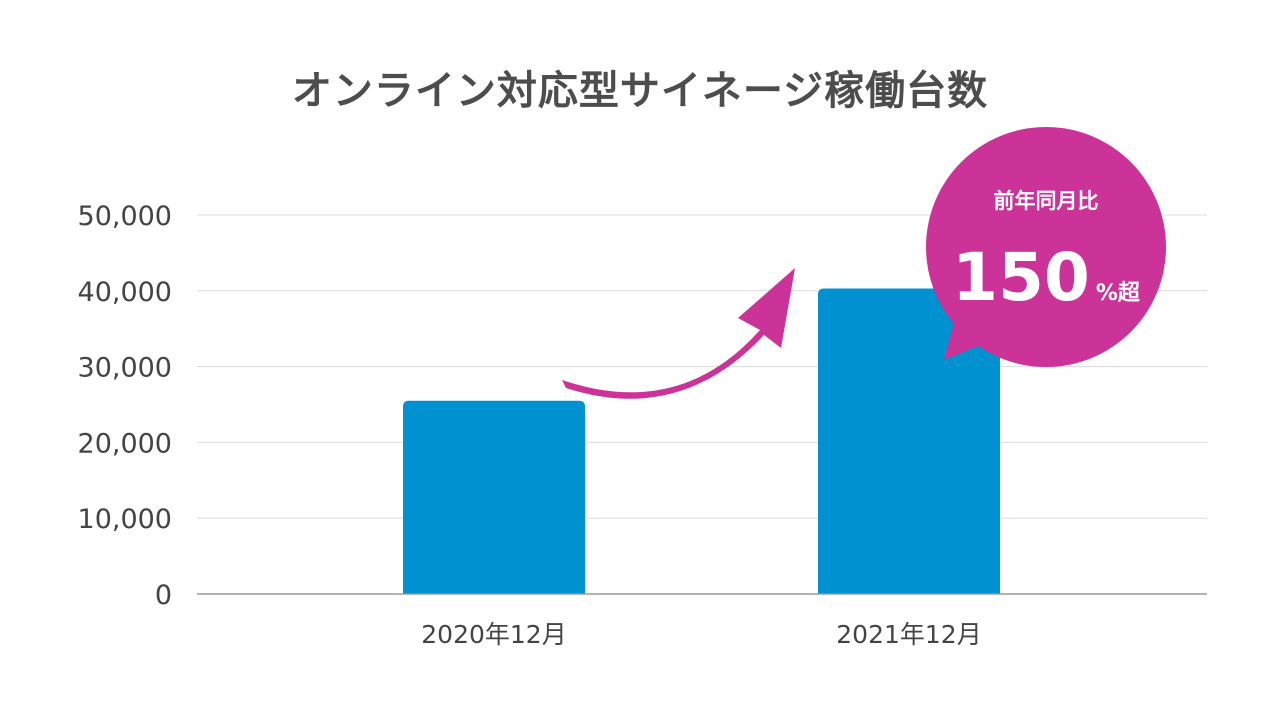  What do you see at coordinates (908, 634) in the screenshot?
I see `x-category-label: 2021年12月` at bounding box center [908, 634].